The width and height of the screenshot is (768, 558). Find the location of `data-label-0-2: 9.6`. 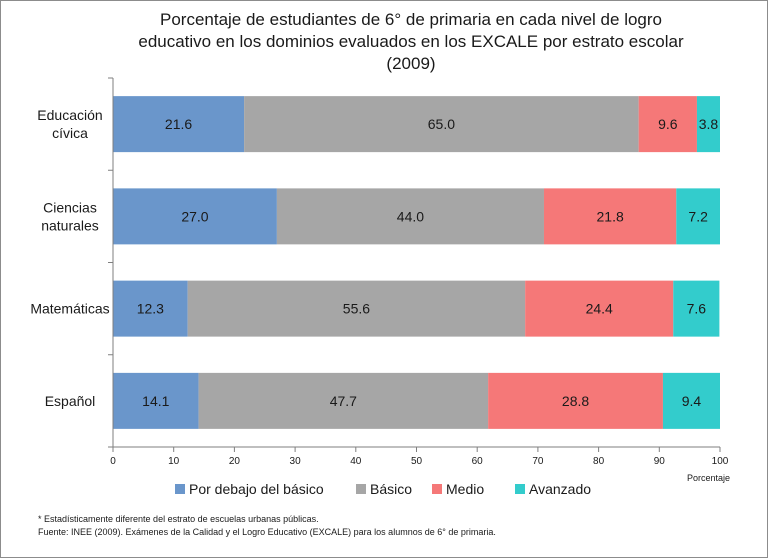

data-label-0-2: 9.6 is located at coordinates (668, 124).